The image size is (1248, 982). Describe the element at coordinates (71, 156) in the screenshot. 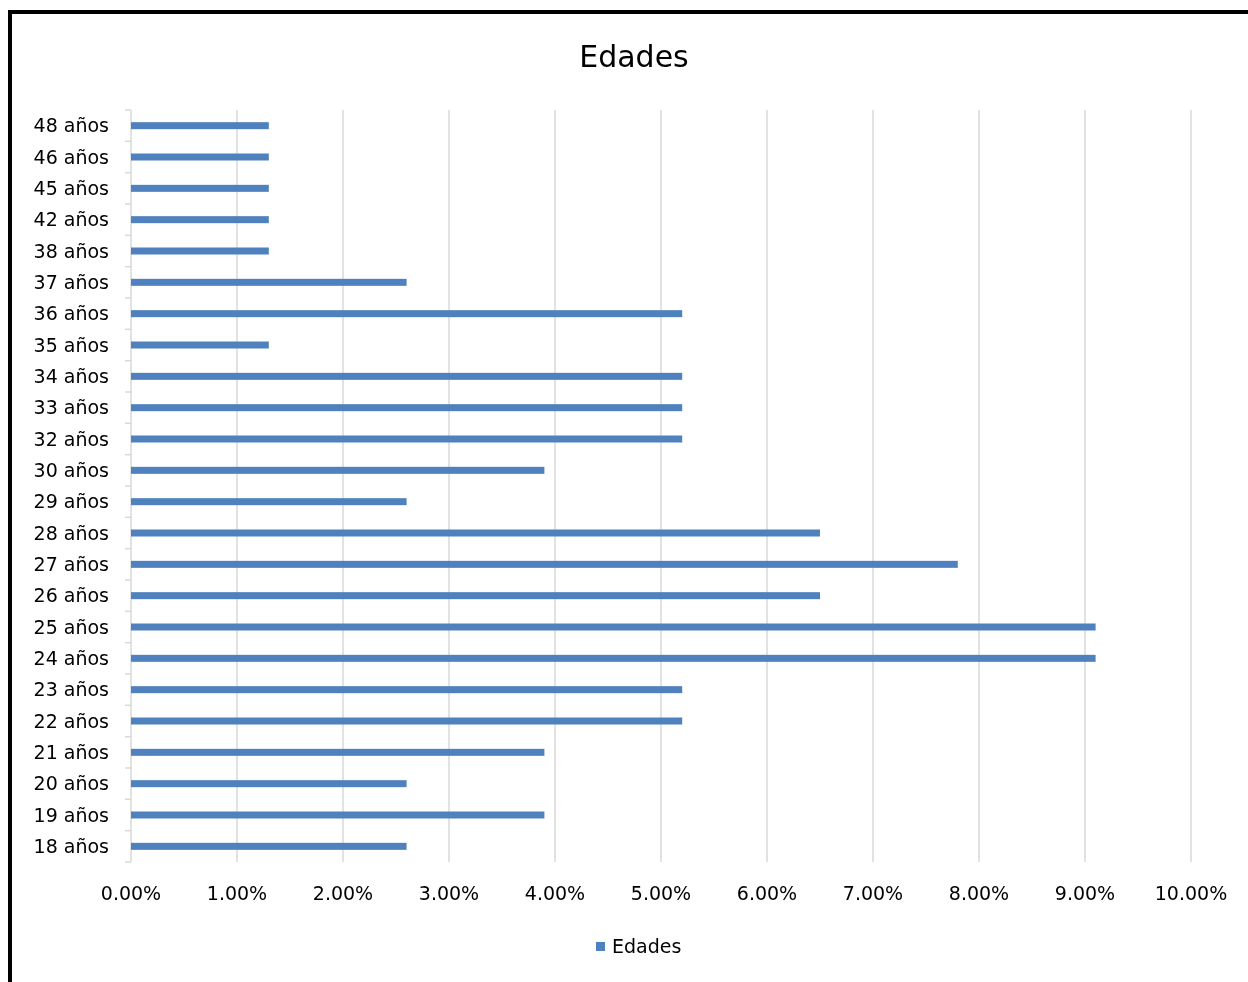

I see `y-tick-label: 46 años` at that location.